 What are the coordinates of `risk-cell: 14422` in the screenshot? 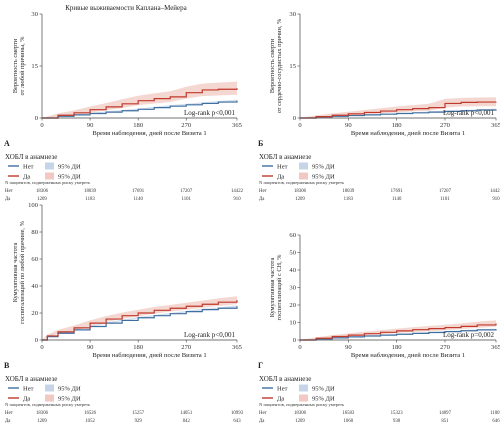 It's located at (495, 191).